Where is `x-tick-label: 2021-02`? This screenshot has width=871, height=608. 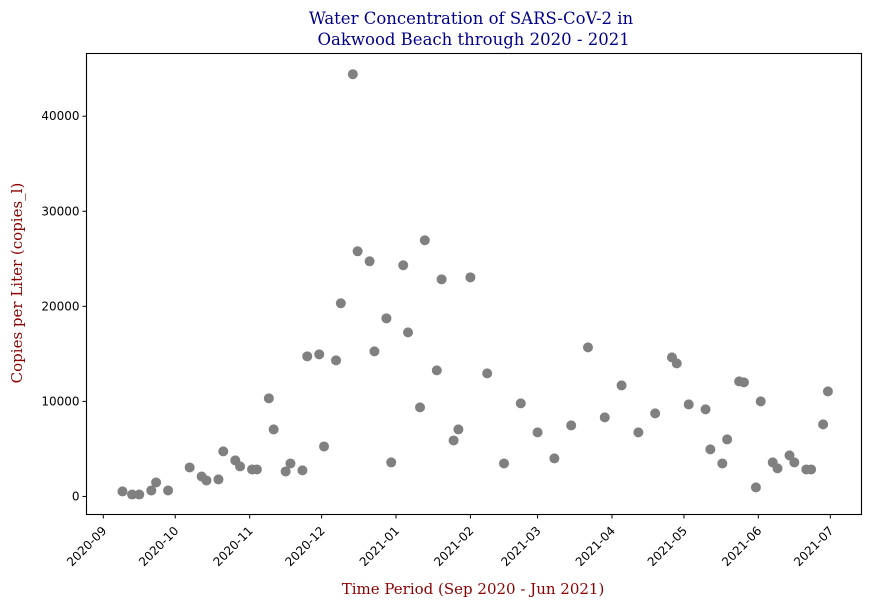 x-tick-label: 2021-02 is located at coordinates (453, 546).